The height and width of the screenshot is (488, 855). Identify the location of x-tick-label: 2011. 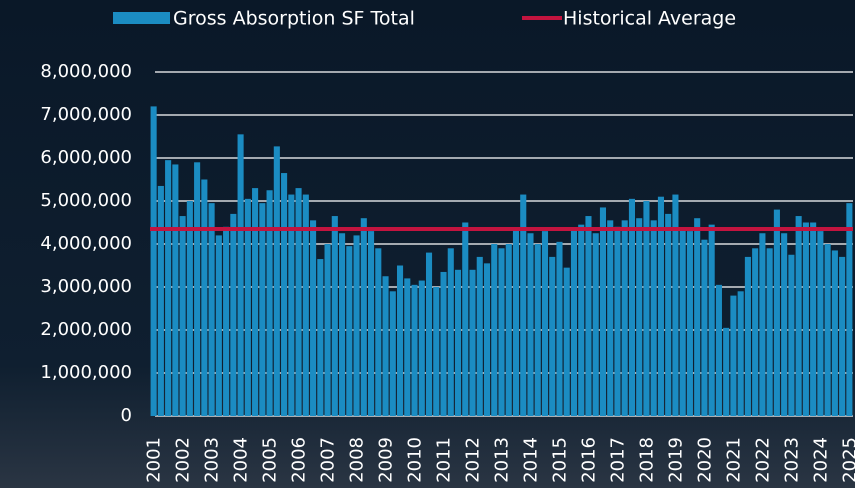
(444, 460).